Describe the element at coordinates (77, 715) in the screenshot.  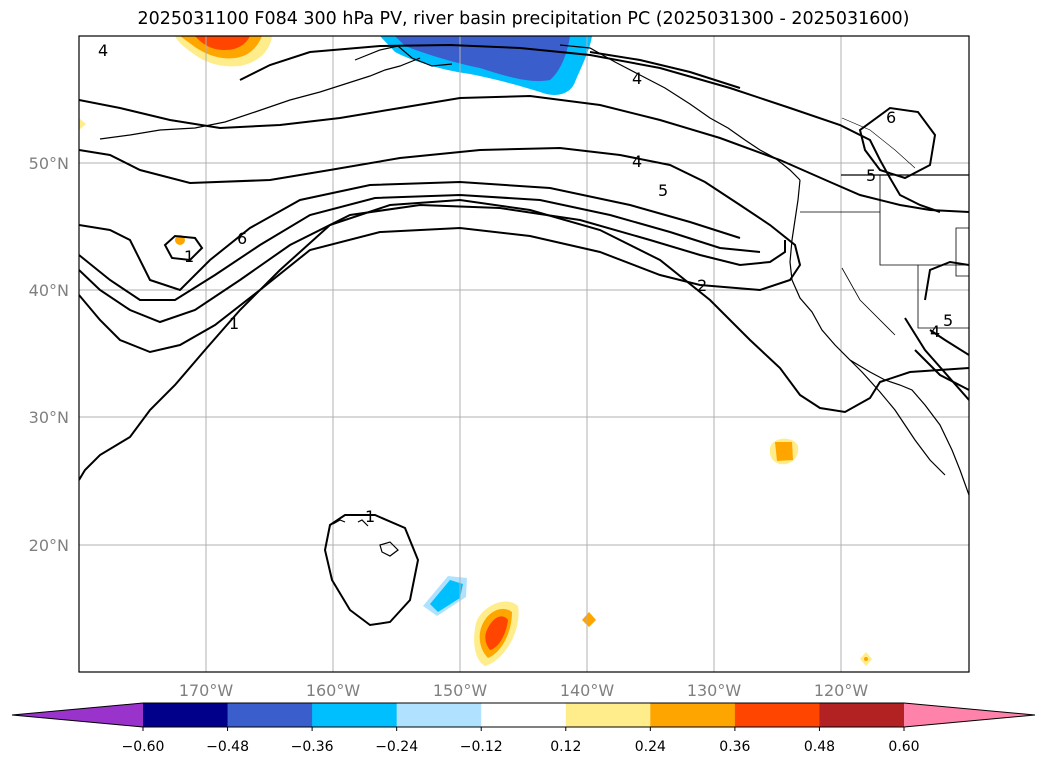
I see `colorbar-extend-low` at that location.